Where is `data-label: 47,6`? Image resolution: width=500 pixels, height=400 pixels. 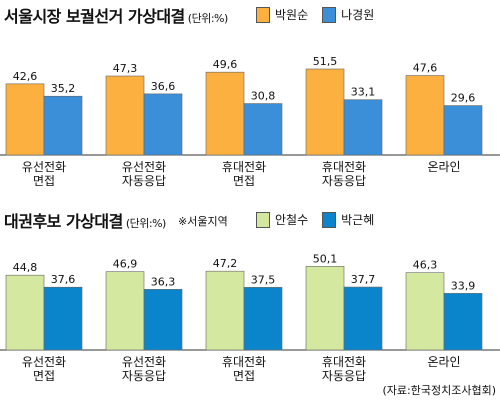 data-label: 47,6 is located at coordinates (425, 68).